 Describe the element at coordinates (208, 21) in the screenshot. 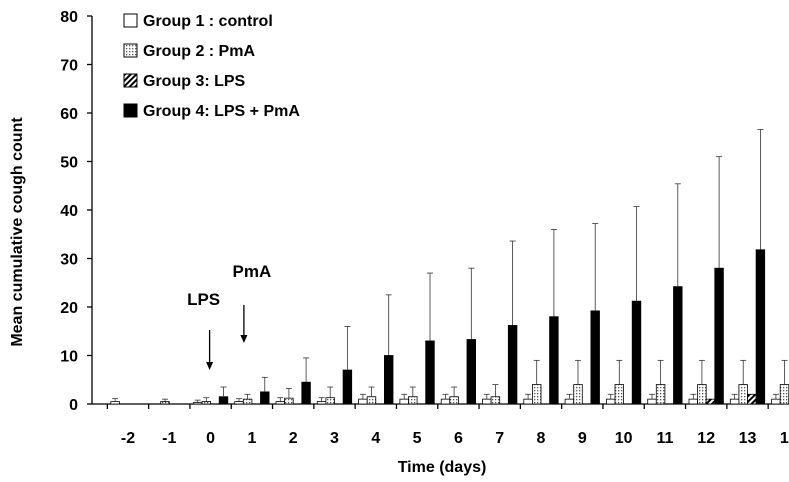

I see `legend-label: Group 1 : control` at that location.